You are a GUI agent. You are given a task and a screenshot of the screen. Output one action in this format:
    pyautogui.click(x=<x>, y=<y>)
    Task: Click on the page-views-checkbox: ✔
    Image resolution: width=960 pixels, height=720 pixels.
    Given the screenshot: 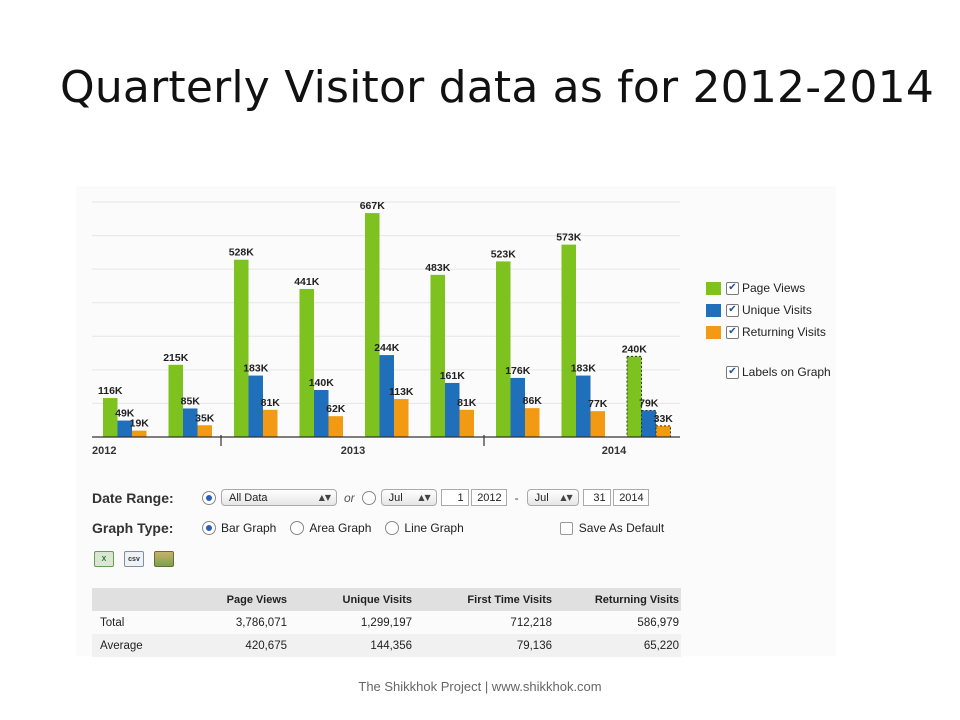 What is the action you would take?
    pyautogui.click(x=732, y=288)
    